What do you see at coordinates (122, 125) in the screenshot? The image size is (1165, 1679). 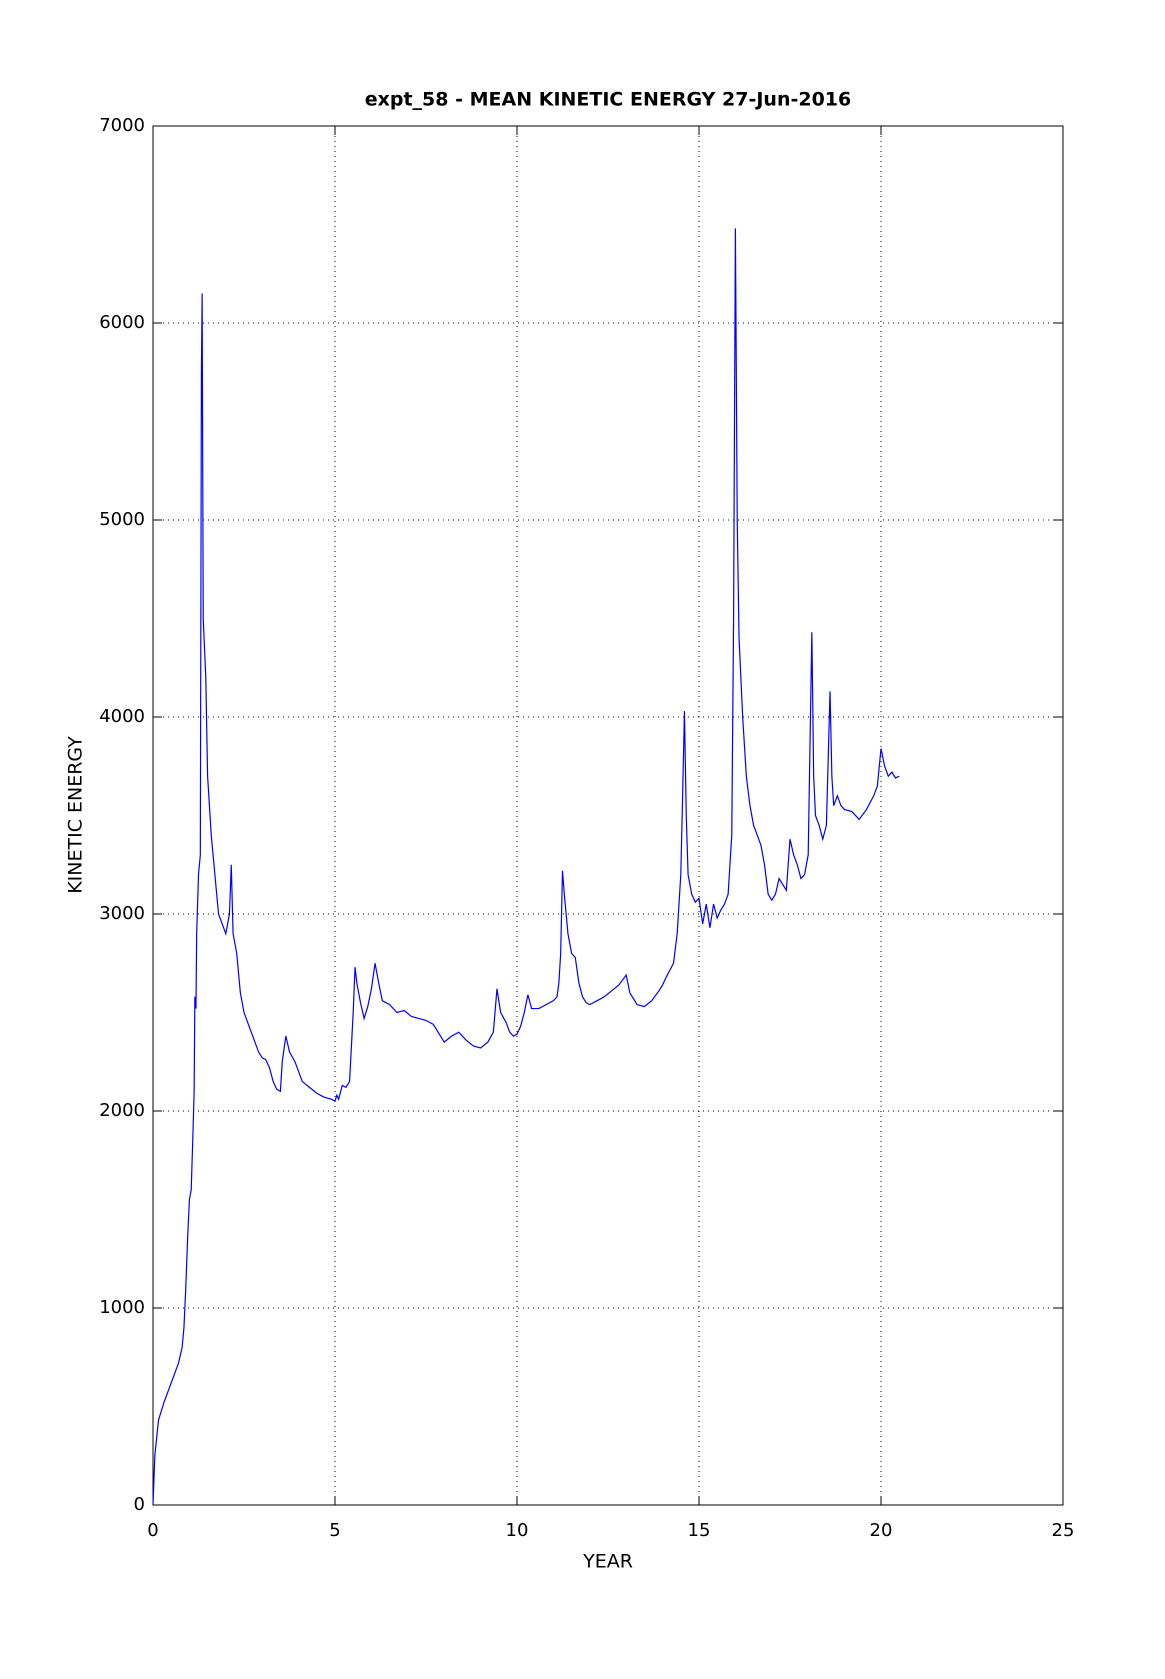 I see `y-tick-label: 7000` at bounding box center [122, 125].